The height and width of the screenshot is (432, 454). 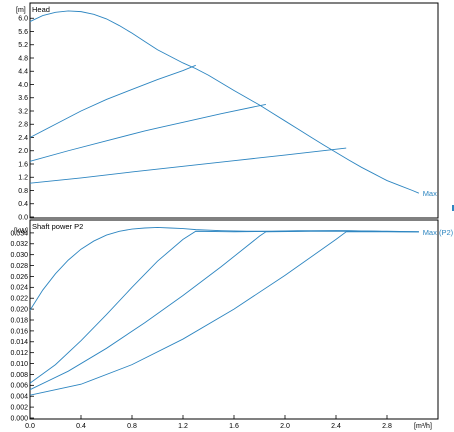 I want to click on power-y-tick-label: 0.012, so click(x=19, y=353).